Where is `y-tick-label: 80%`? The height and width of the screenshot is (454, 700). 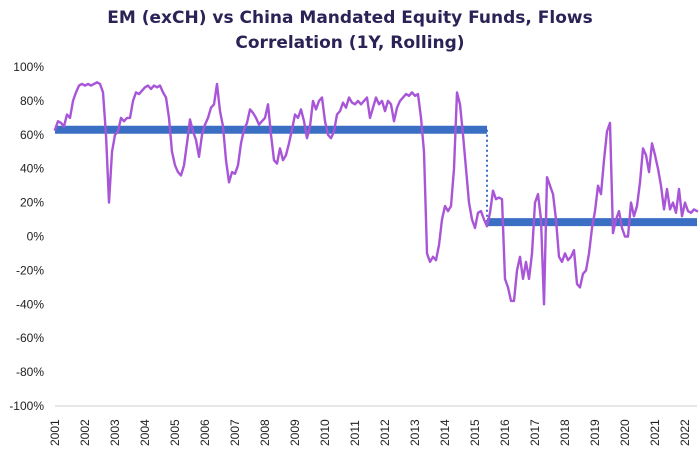
y-tick-label: 80% is located at coordinates (32, 101).